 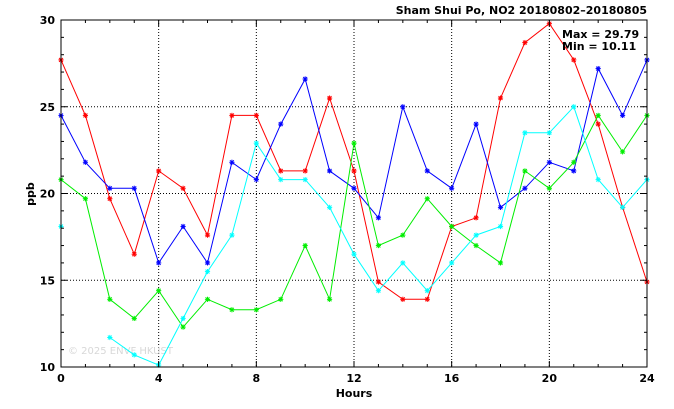 What do you see at coordinates (61, 378) in the screenshot?
I see `x-tick-label: 0` at bounding box center [61, 378].